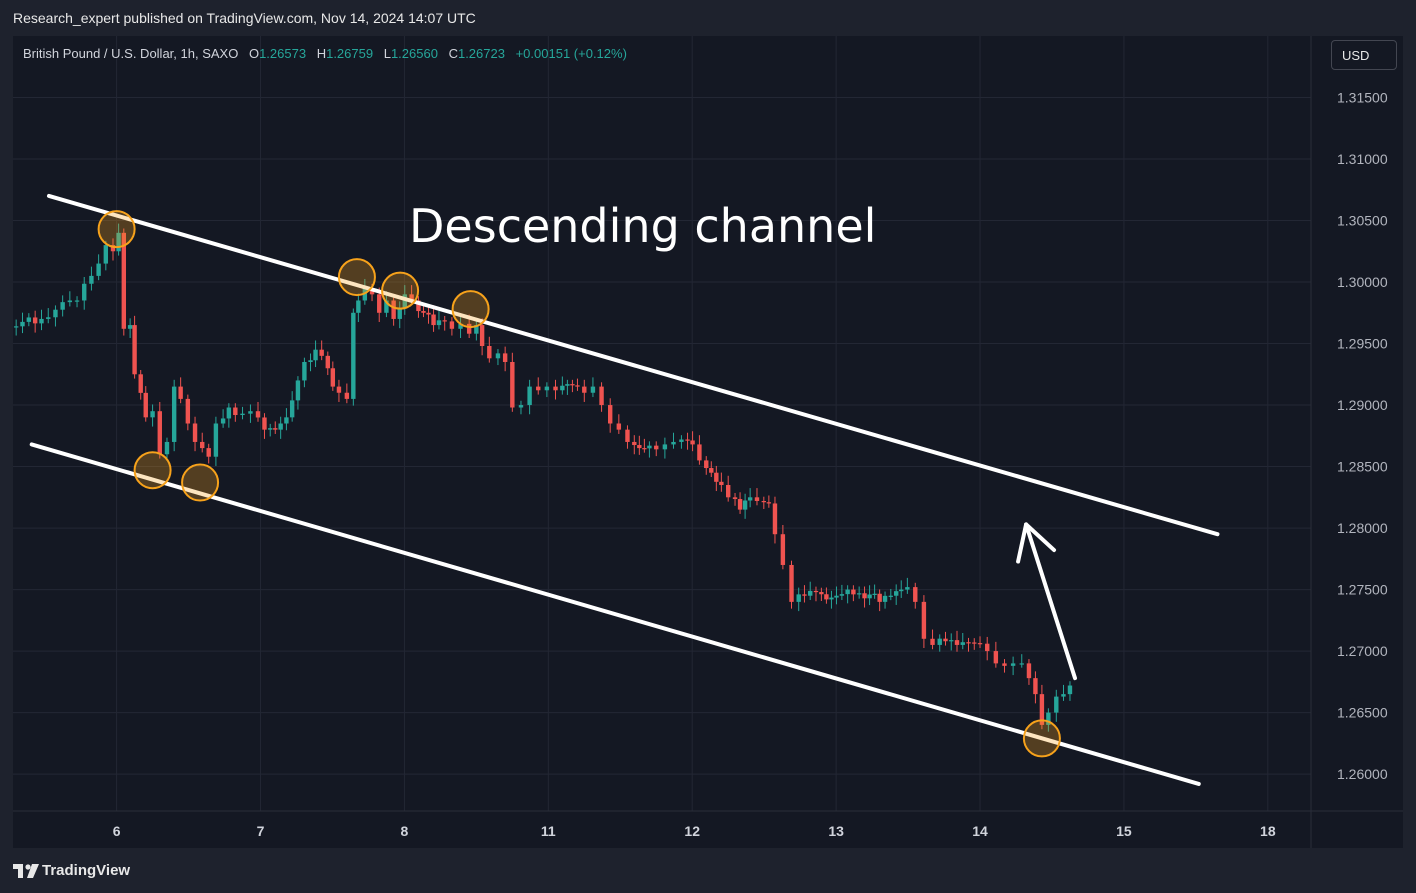 Image resolution: width=1416 pixels, height=893 pixels. I want to click on open-value: 1.26573, so click(283, 53).